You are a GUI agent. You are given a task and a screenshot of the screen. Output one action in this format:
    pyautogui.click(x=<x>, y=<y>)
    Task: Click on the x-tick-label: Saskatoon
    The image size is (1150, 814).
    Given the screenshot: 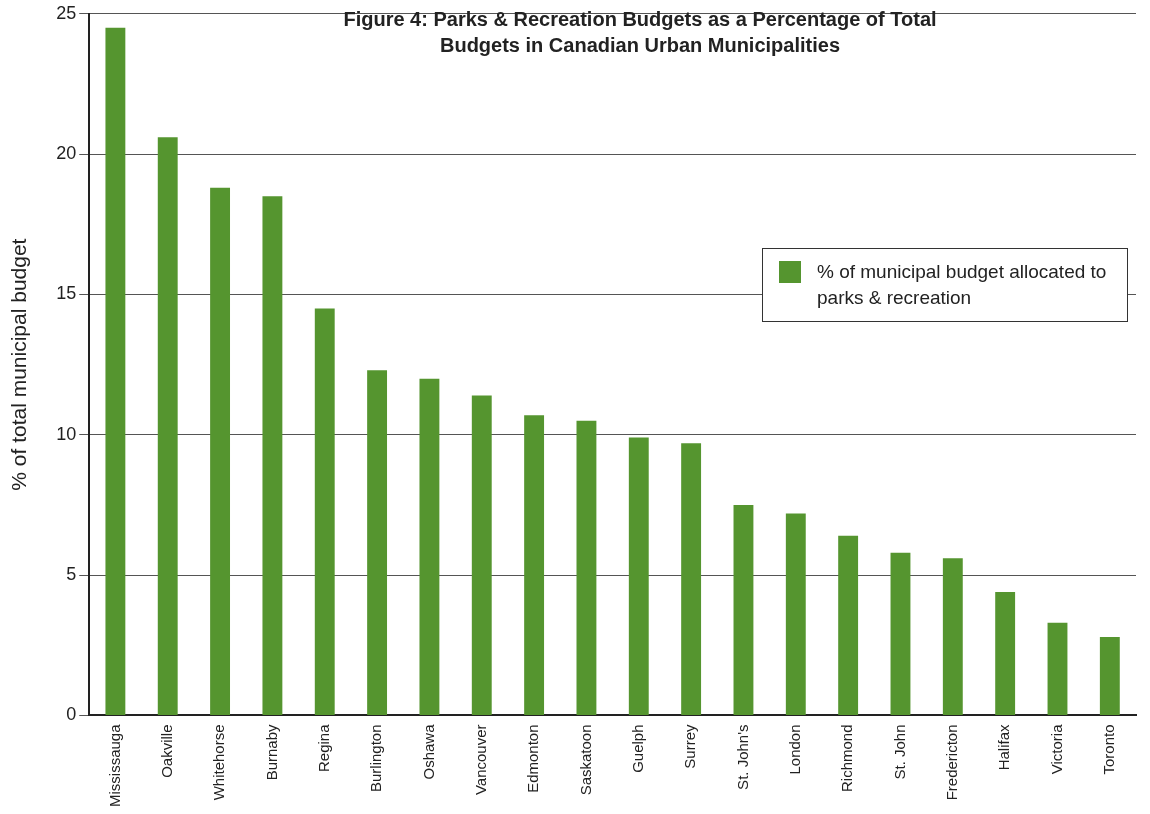 What is the action you would take?
    pyautogui.click(x=585, y=760)
    